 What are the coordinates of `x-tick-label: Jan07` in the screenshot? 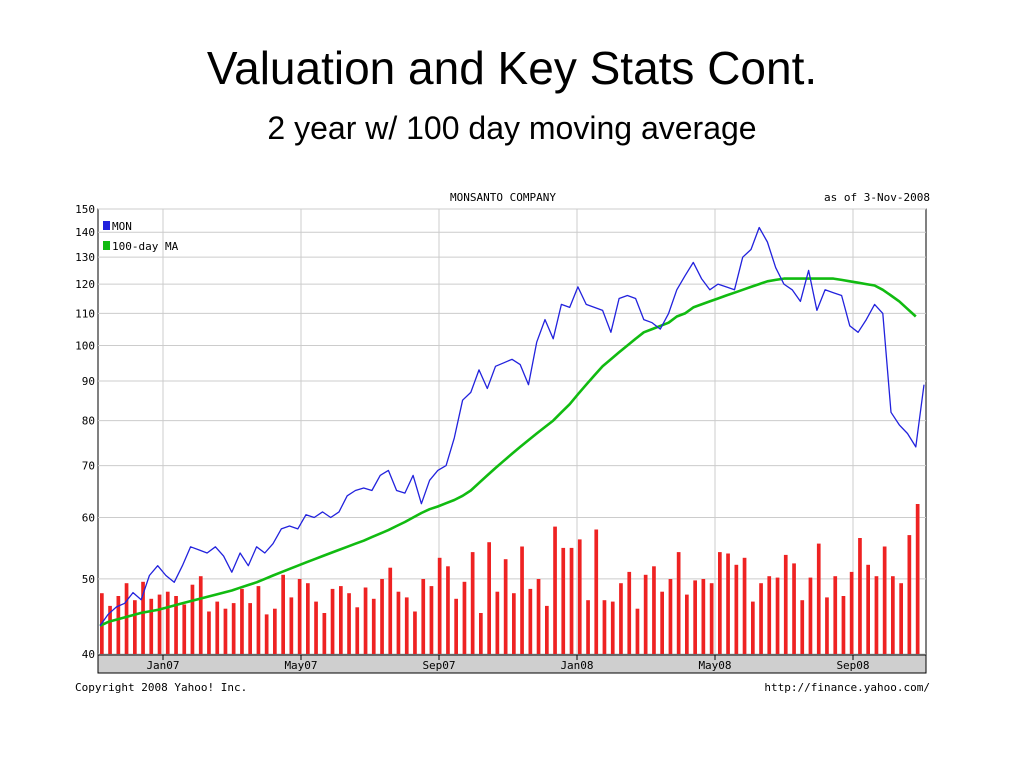 It's located at (162, 665).